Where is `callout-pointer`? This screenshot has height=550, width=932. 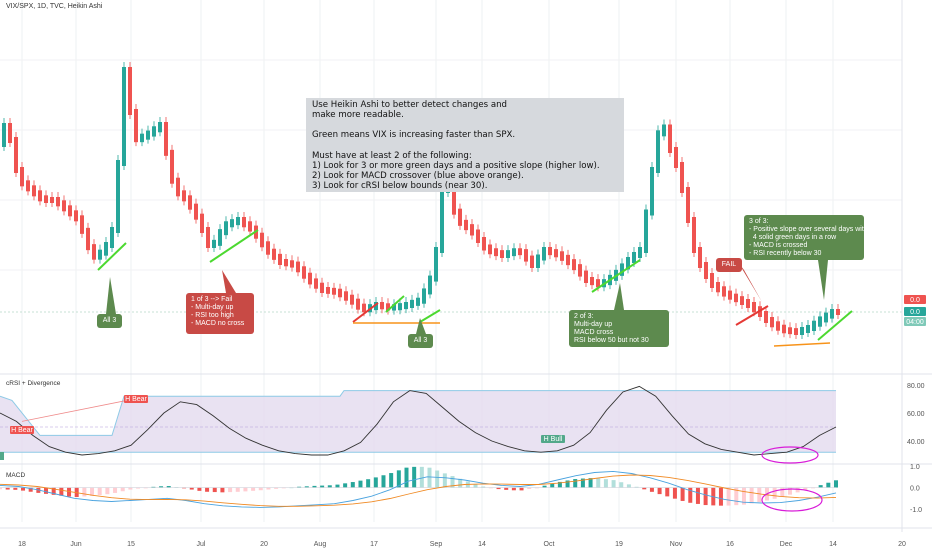
callout-pointer is located at coordinates (421, 326).